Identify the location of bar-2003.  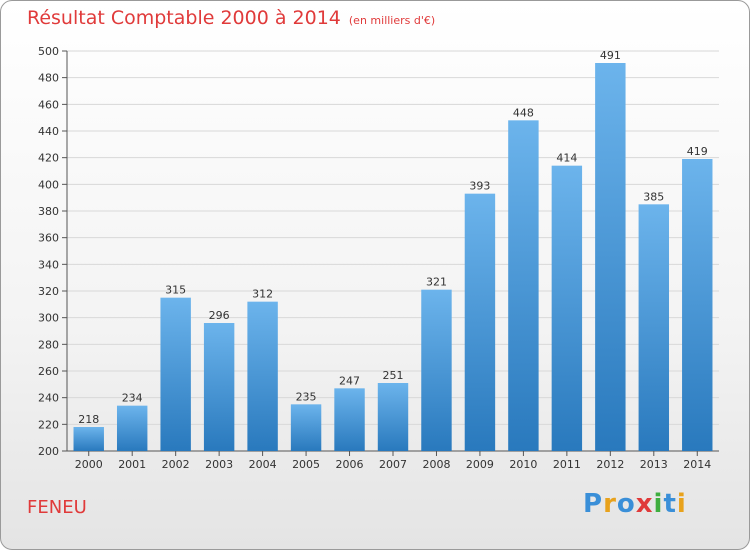
(219, 387).